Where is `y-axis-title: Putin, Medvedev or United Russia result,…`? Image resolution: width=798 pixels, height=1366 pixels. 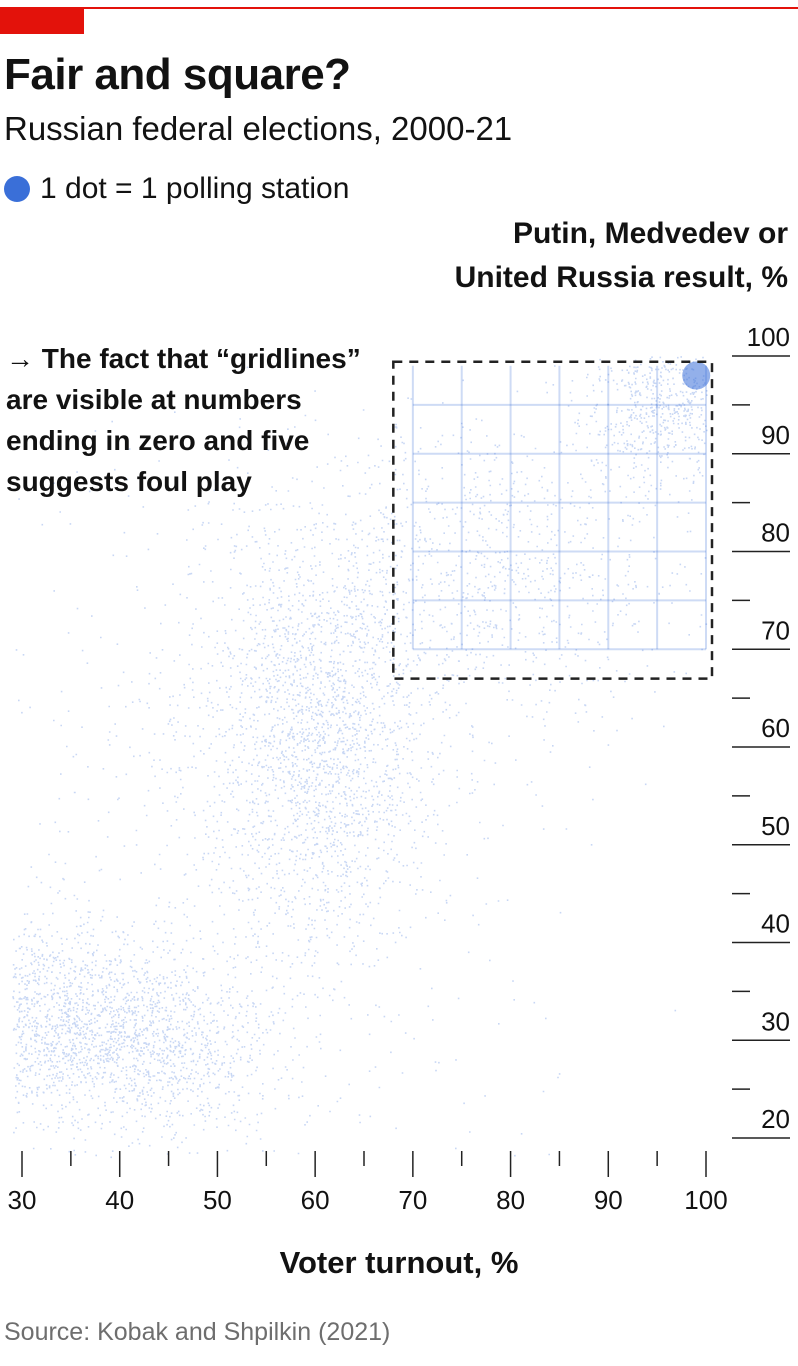 y-axis-title: Putin, Medvedev or United Russia result,… is located at coordinates (621, 256).